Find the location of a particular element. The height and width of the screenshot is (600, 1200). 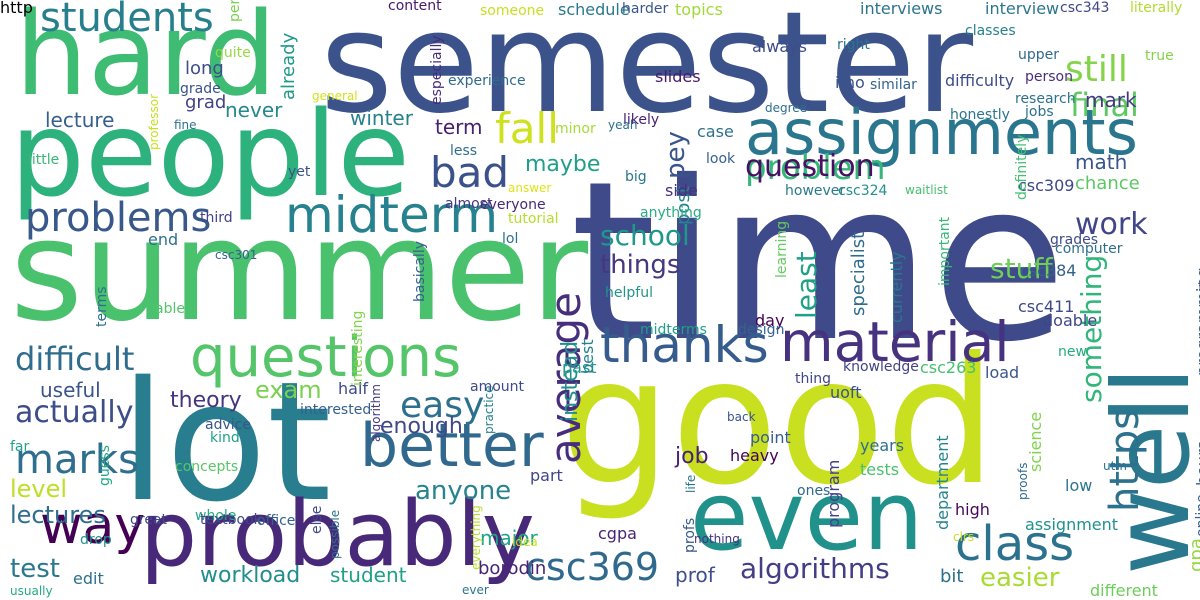

word-specialist: specialist is located at coordinates (858, 273).